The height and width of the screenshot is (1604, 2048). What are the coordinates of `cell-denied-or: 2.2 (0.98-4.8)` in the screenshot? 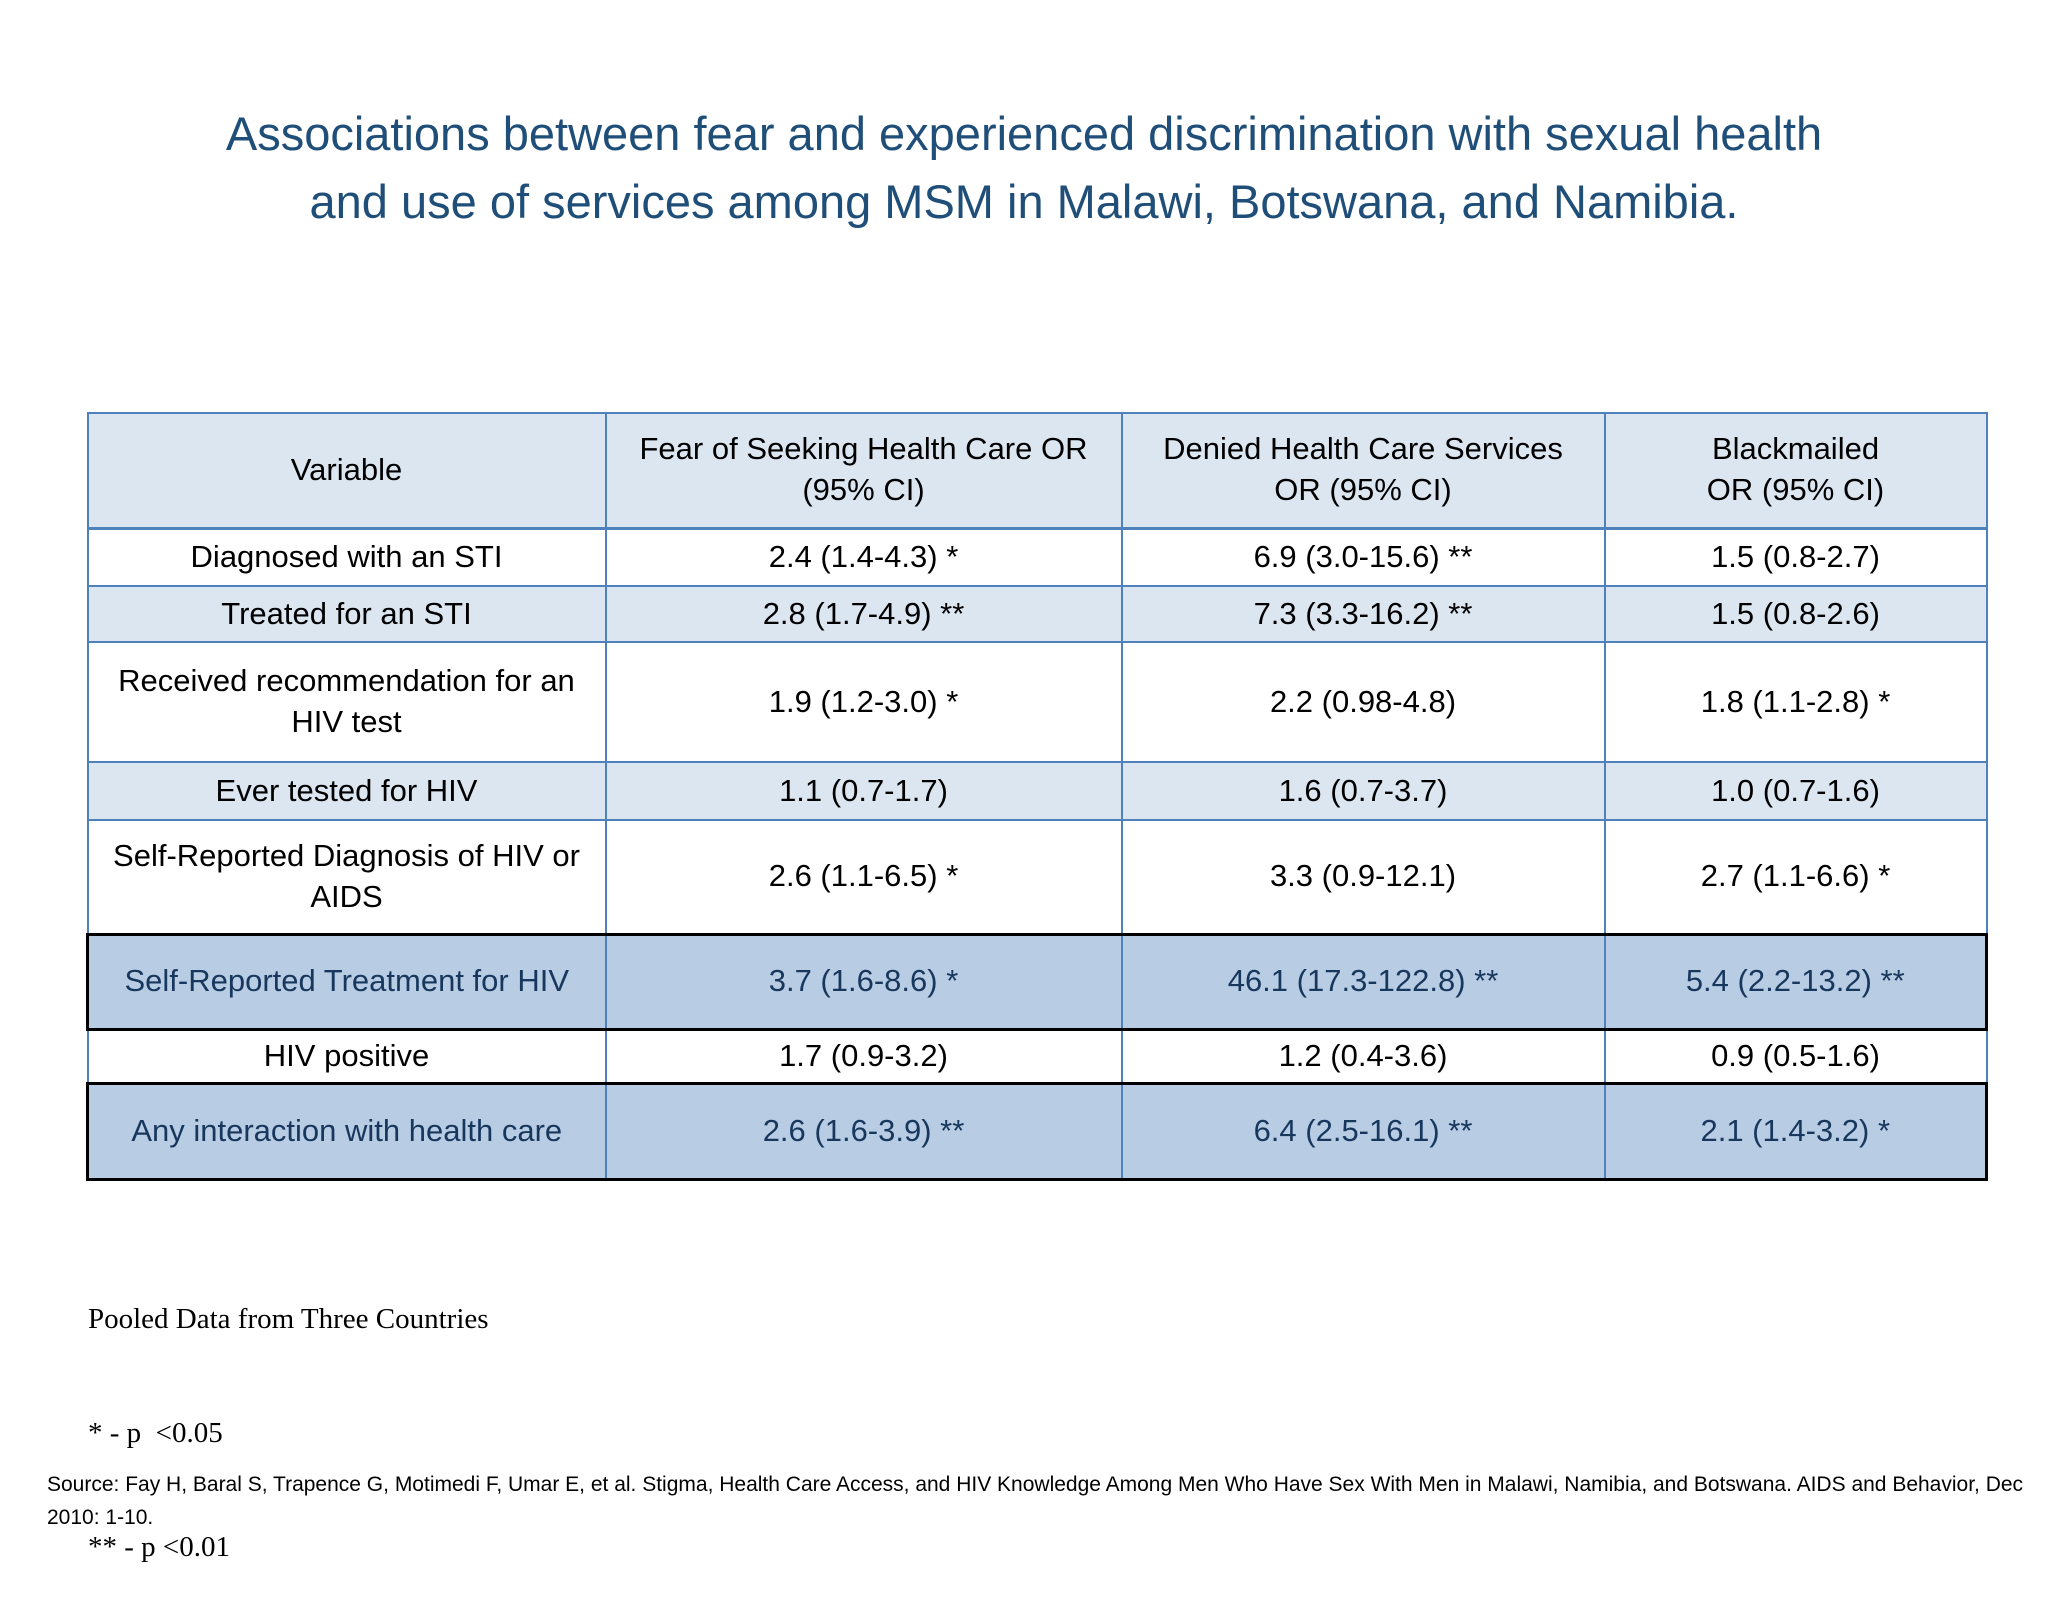 It's located at (1363, 702).